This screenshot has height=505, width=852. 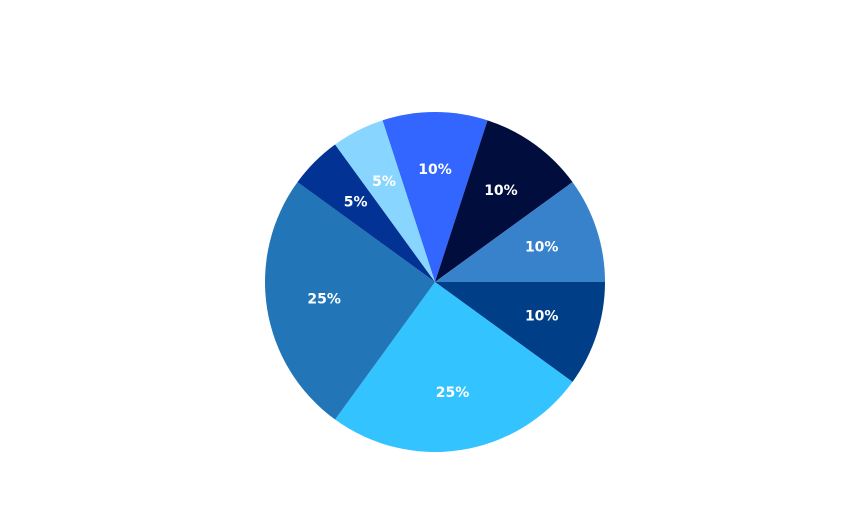 What do you see at coordinates (542, 317) in the screenshot?
I see `pie-slice-label-3: 10%` at bounding box center [542, 317].